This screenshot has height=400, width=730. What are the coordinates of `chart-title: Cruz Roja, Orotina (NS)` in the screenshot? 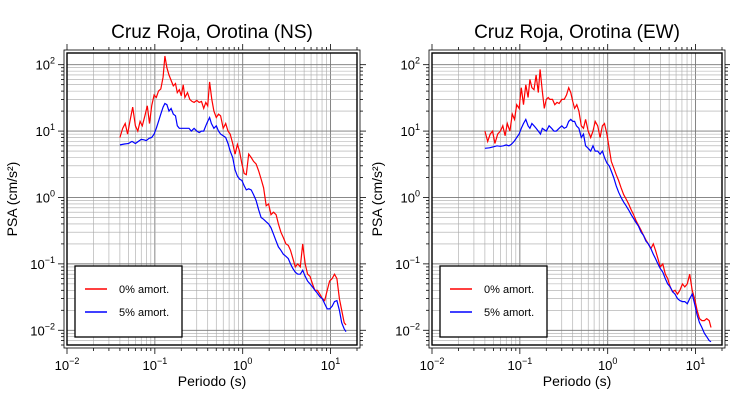 It's located at (212, 32).